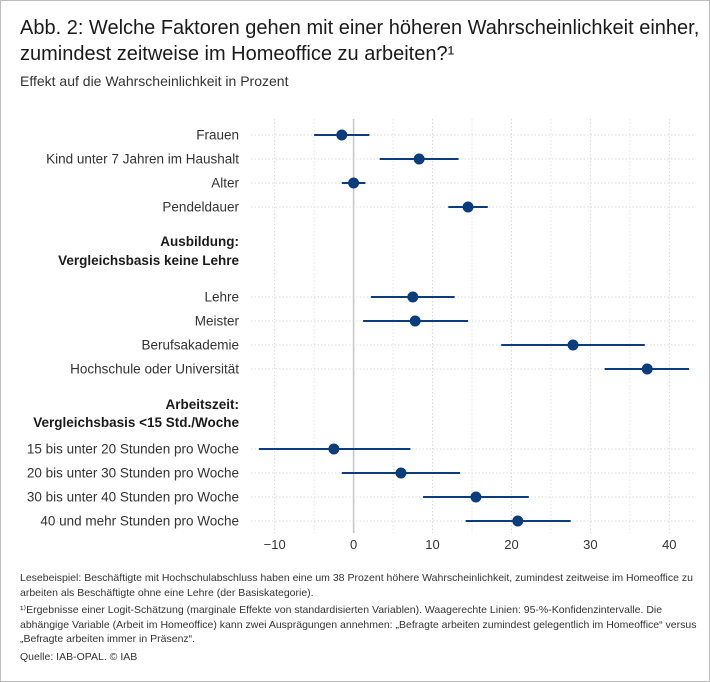  What do you see at coordinates (470, 544) in the screenshot?
I see `x-axis: −10 0 10 20 30 40` at bounding box center [470, 544].